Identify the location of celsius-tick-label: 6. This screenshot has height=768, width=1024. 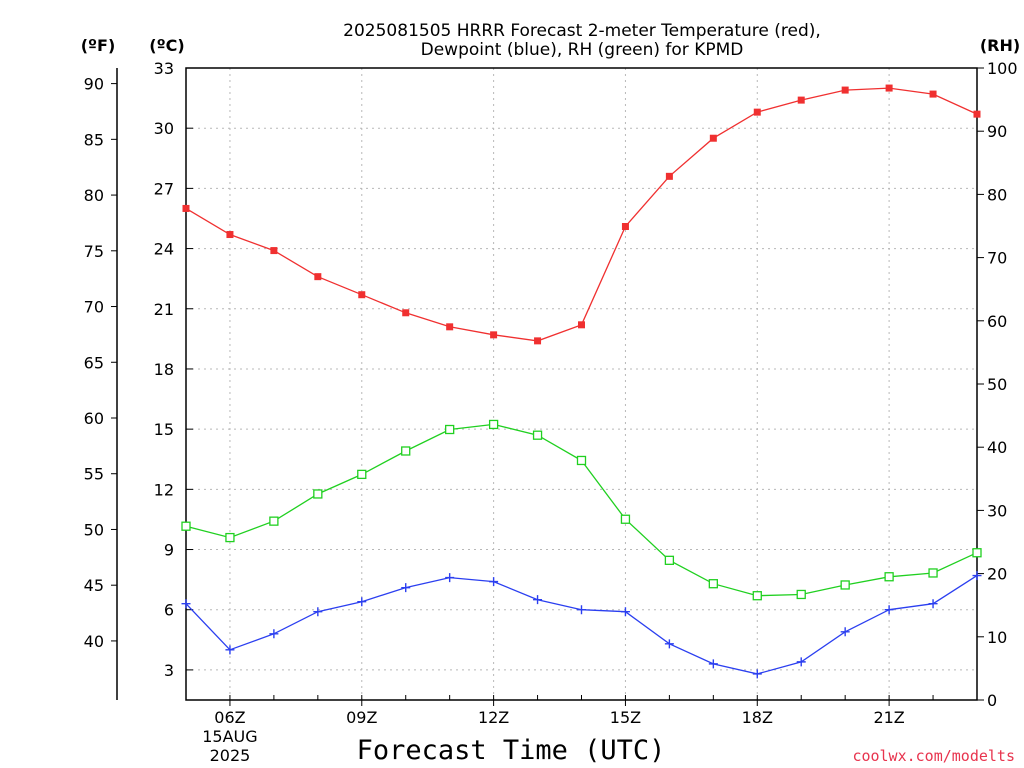
(169, 610).